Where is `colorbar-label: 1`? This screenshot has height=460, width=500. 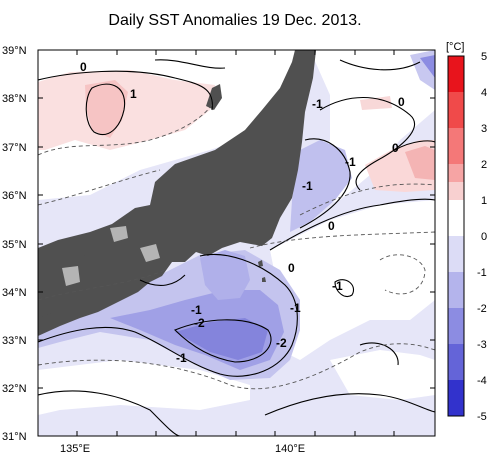 colorbar-label: 1 is located at coordinates (484, 201).